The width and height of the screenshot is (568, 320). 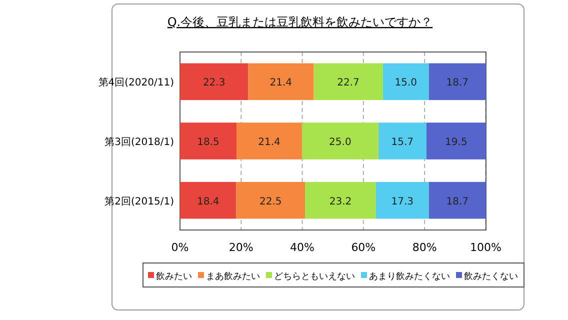 I want to click on y-tick-label: 第2回(2015/1), so click(x=139, y=201).